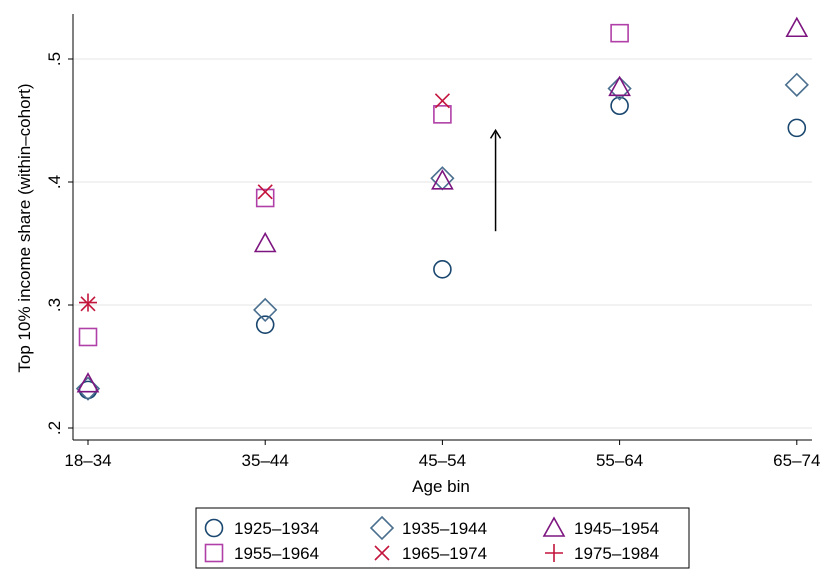 The width and height of the screenshot is (829, 574). What do you see at coordinates (59, 243) in the screenshot?
I see `y-ticks: .2 .3 .4 .5` at bounding box center [59, 243].